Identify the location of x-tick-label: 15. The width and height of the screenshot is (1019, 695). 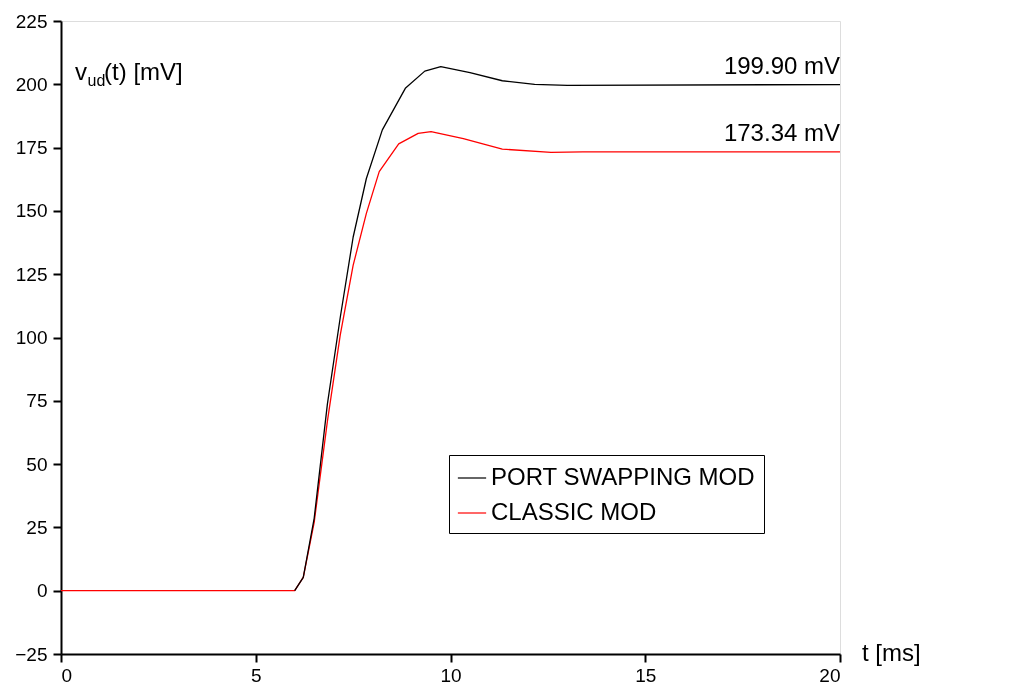
(646, 675).